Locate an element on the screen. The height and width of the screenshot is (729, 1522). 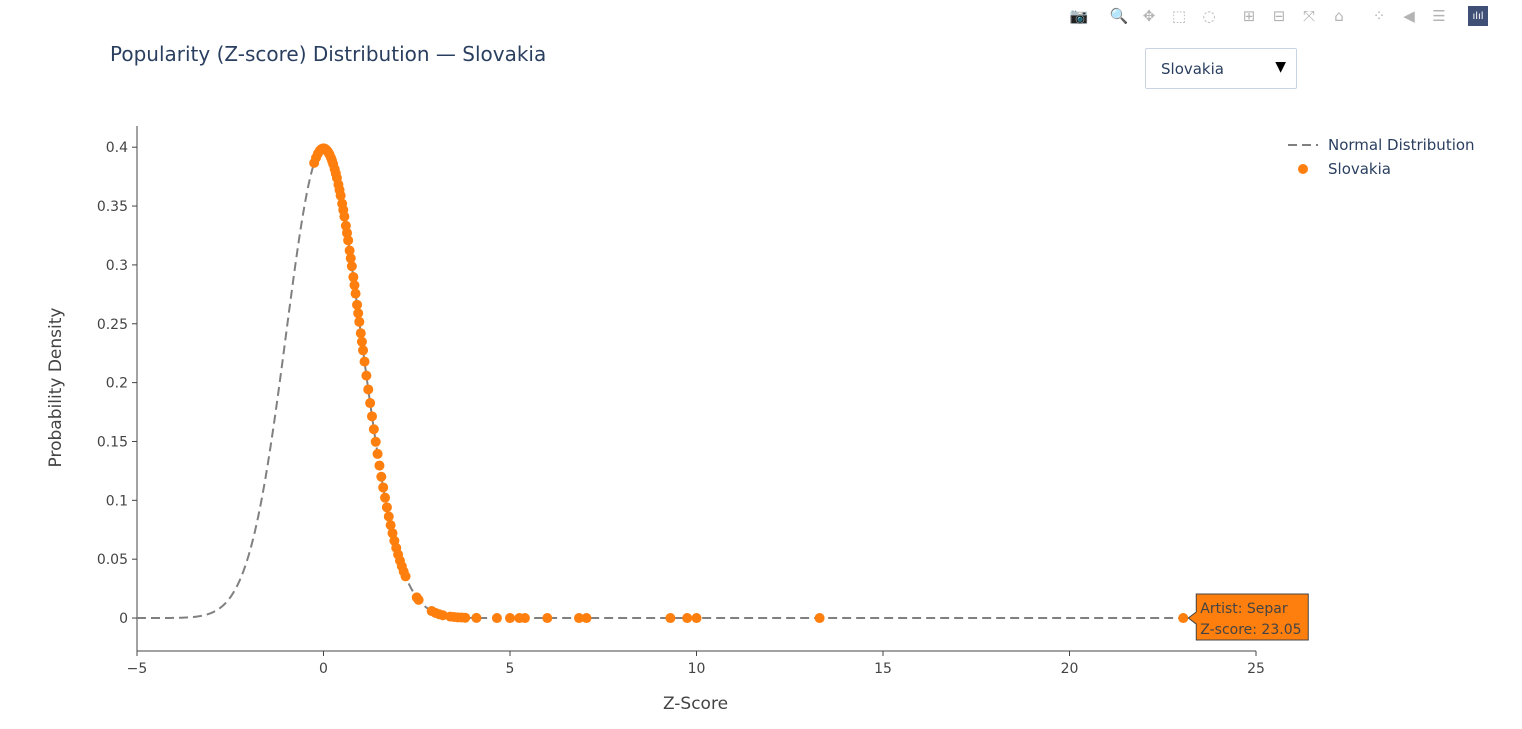
legend-label-normal: Normal Distribution is located at coordinates (1401, 145).